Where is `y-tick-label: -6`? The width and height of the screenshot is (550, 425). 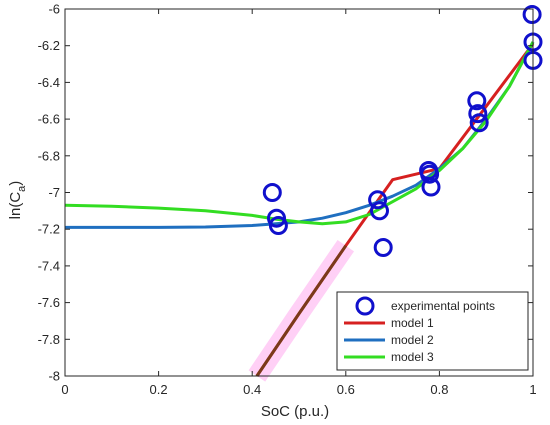 y-tick-label: -6 is located at coordinates (54, 9).